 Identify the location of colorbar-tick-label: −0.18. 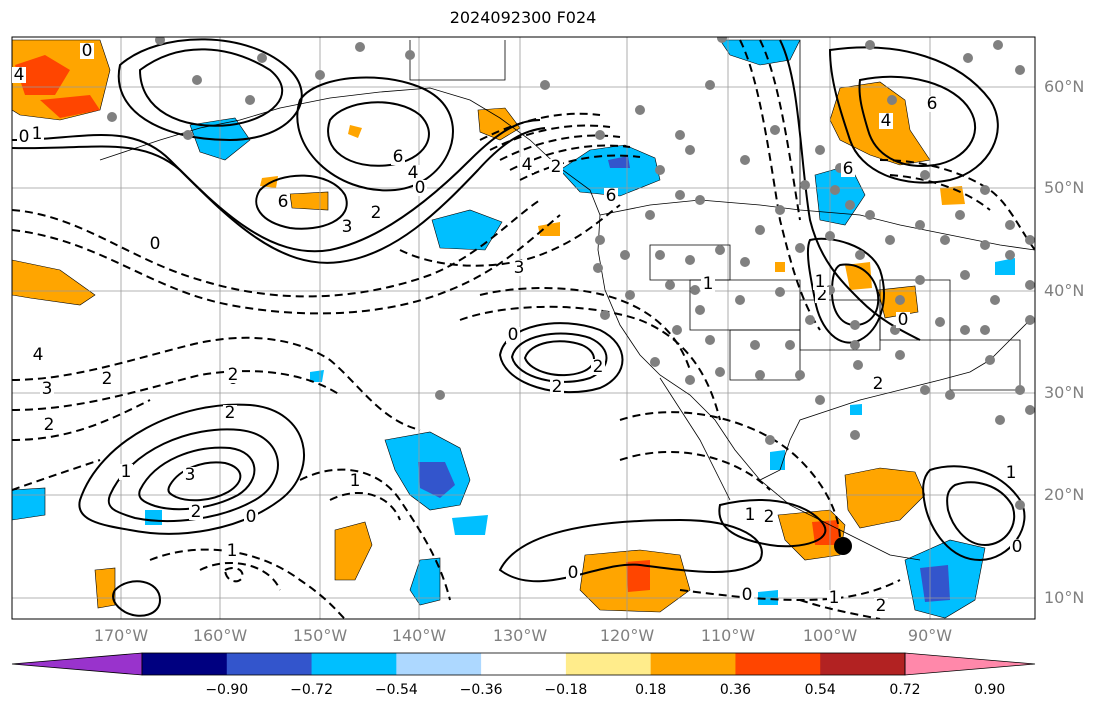
(566, 690).